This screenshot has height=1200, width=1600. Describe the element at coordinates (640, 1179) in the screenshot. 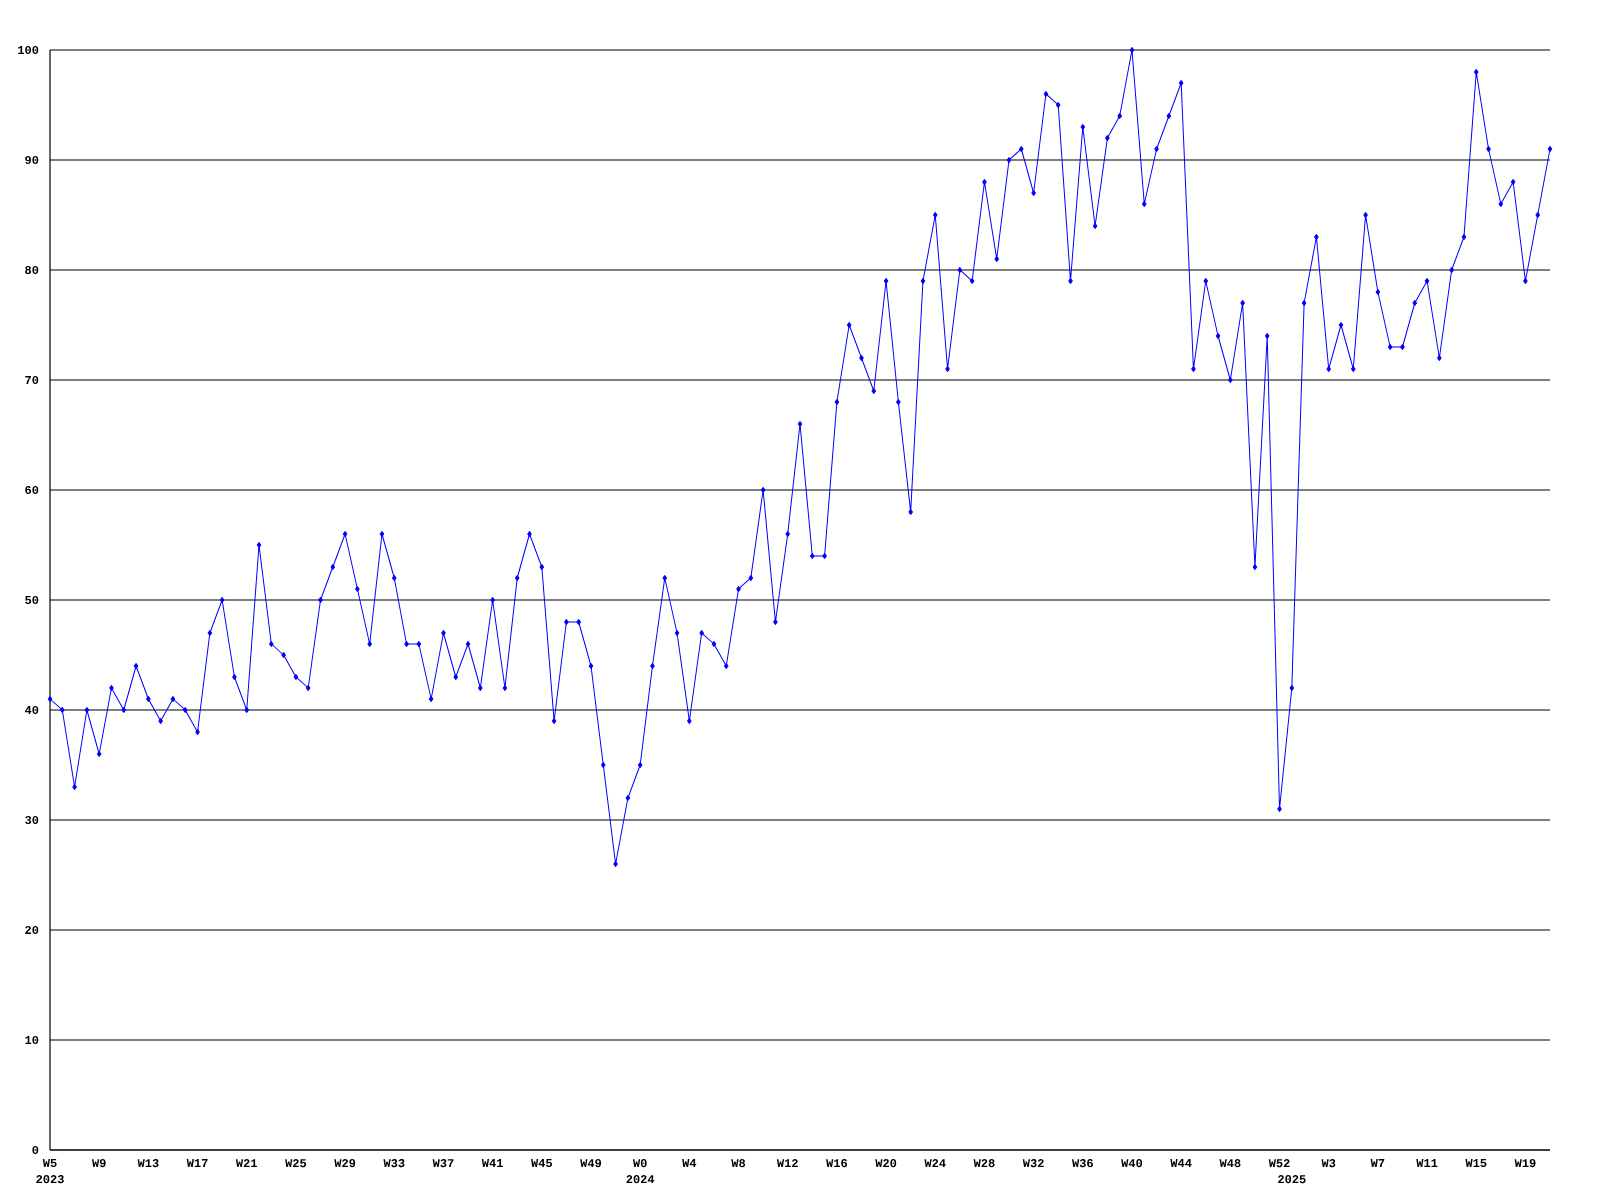

I see `x2-tick-label: 2024` at that location.